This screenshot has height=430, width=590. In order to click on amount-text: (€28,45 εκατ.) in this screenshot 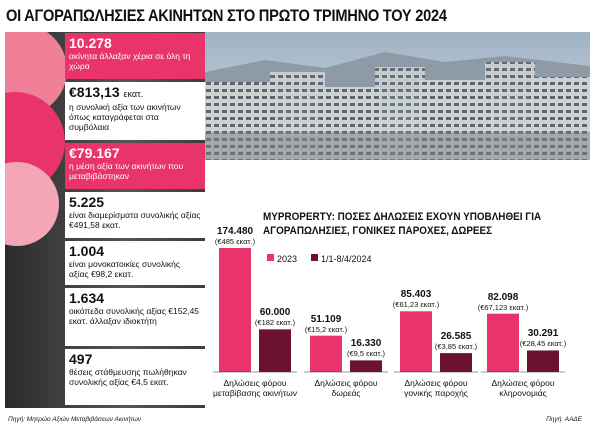, I will do `click(543, 344)`.